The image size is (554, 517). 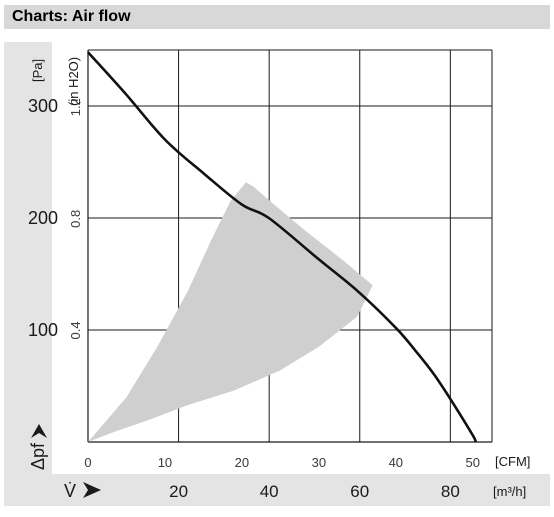 I want to click on x-tick-label-m3h: 80, so click(x=450, y=491).